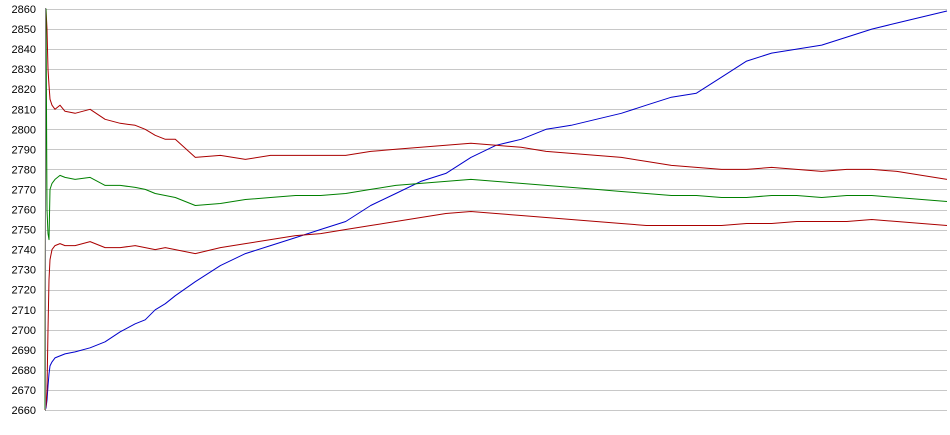 This screenshot has height=435, width=950. What do you see at coordinates (24, 411) in the screenshot?
I see `y-tick-label: 2660` at bounding box center [24, 411].